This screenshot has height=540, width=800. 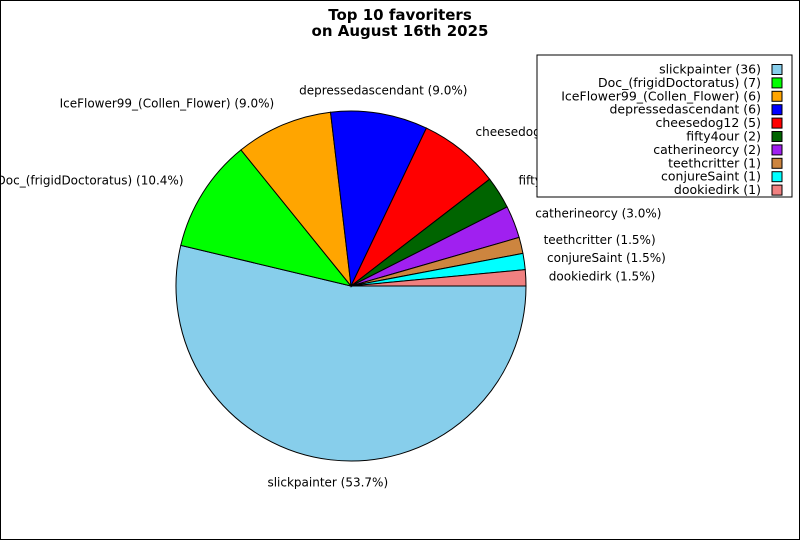 I want to click on legend-entry-1: Doc_(frigidDoctoratus) (7), so click(x=679, y=82).